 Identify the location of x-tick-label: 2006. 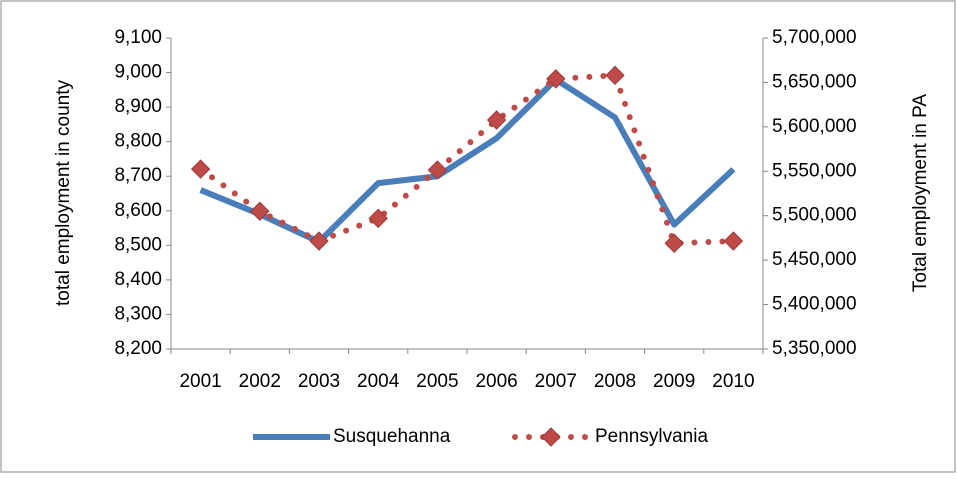
(496, 381).